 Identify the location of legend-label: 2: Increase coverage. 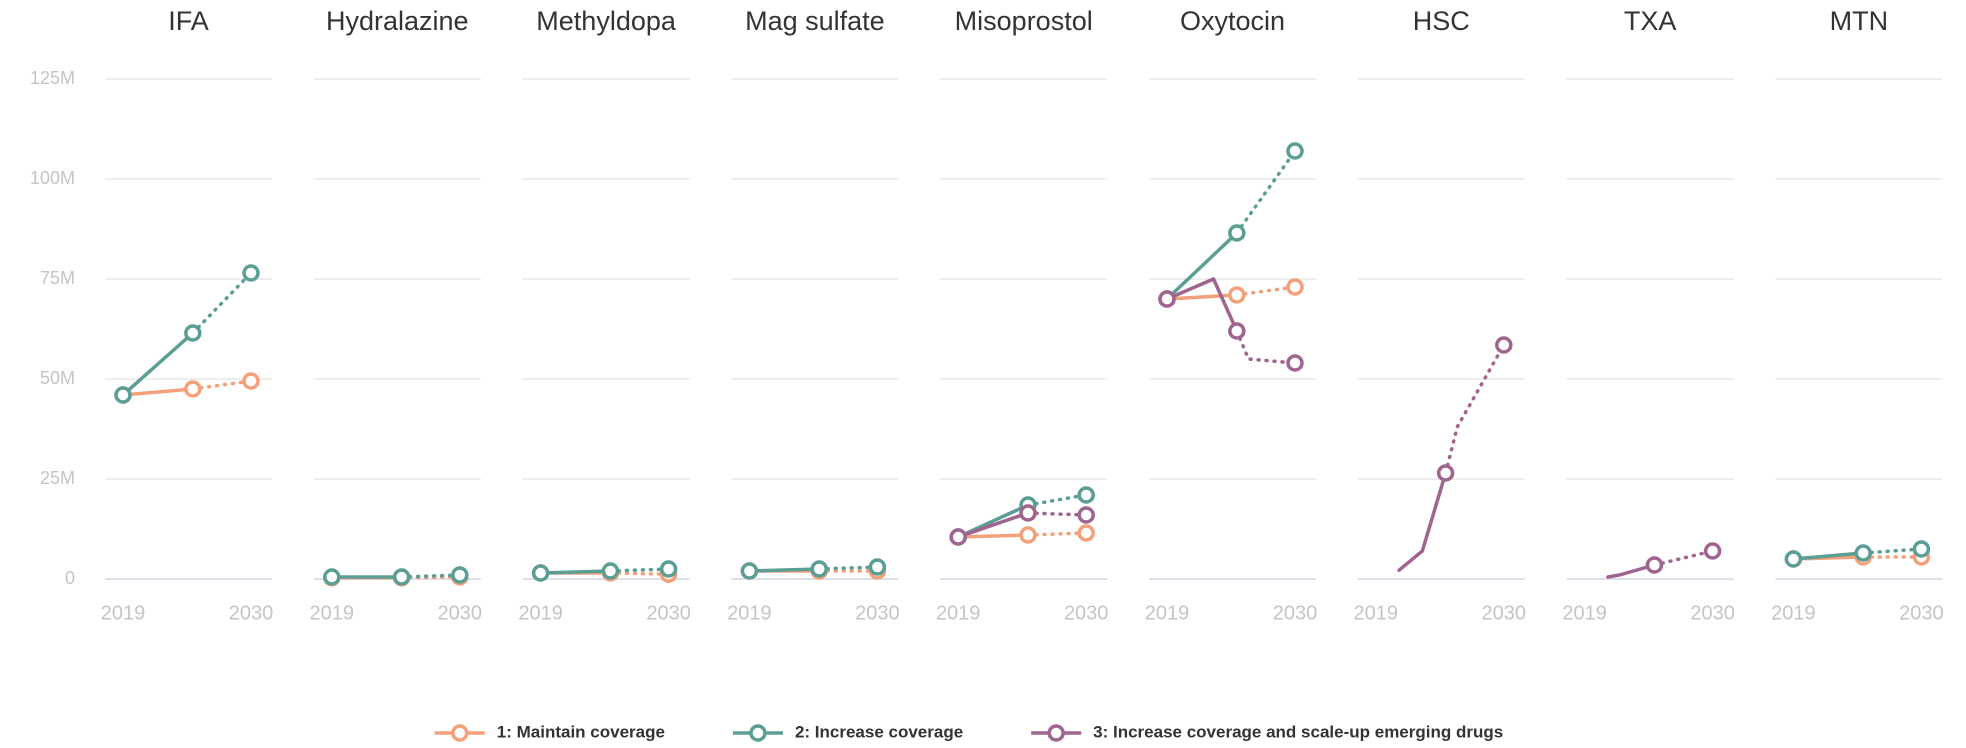
(879, 731).